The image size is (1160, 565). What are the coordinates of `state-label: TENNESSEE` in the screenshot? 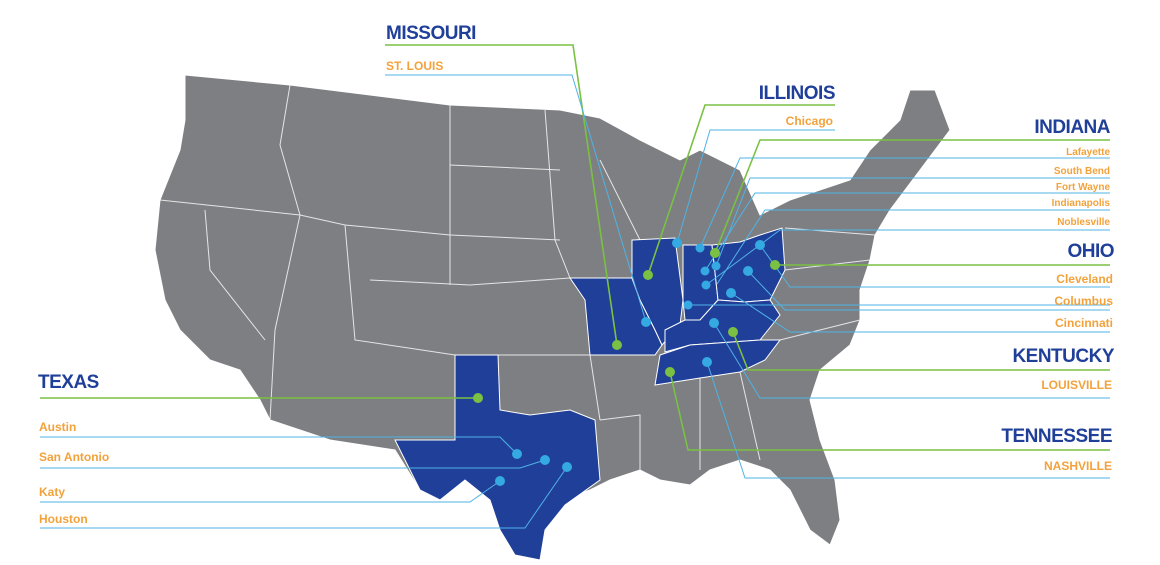 It's located at (1056, 436).